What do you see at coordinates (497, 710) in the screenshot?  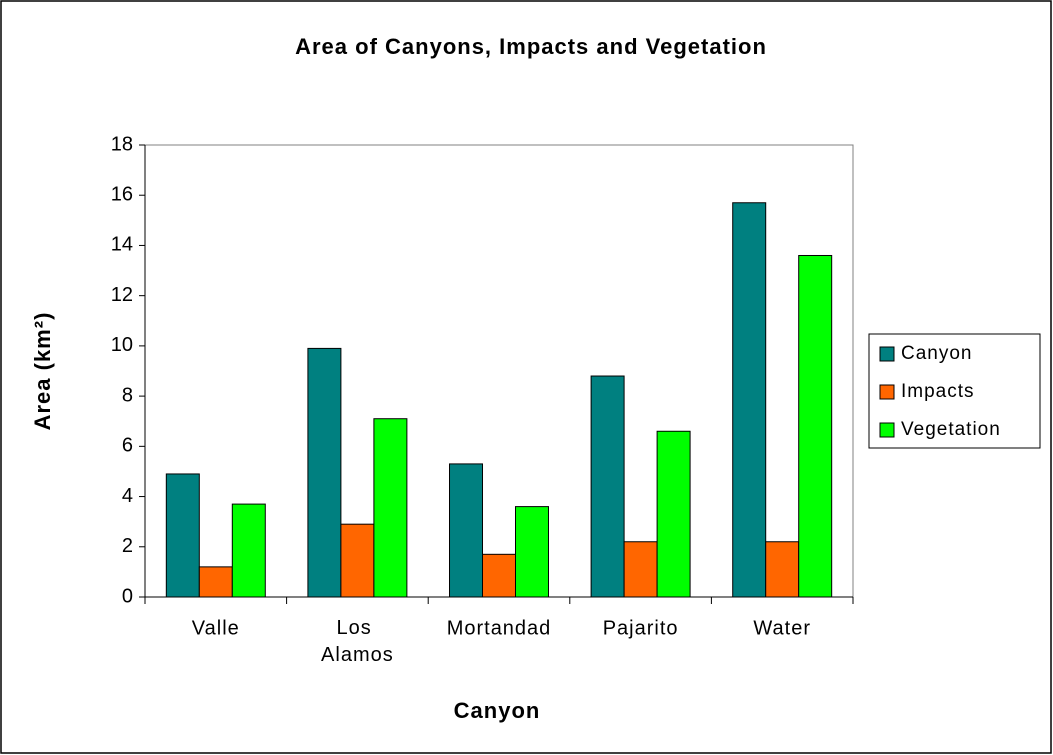 I see `x-axis-label: Canyon` at bounding box center [497, 710].